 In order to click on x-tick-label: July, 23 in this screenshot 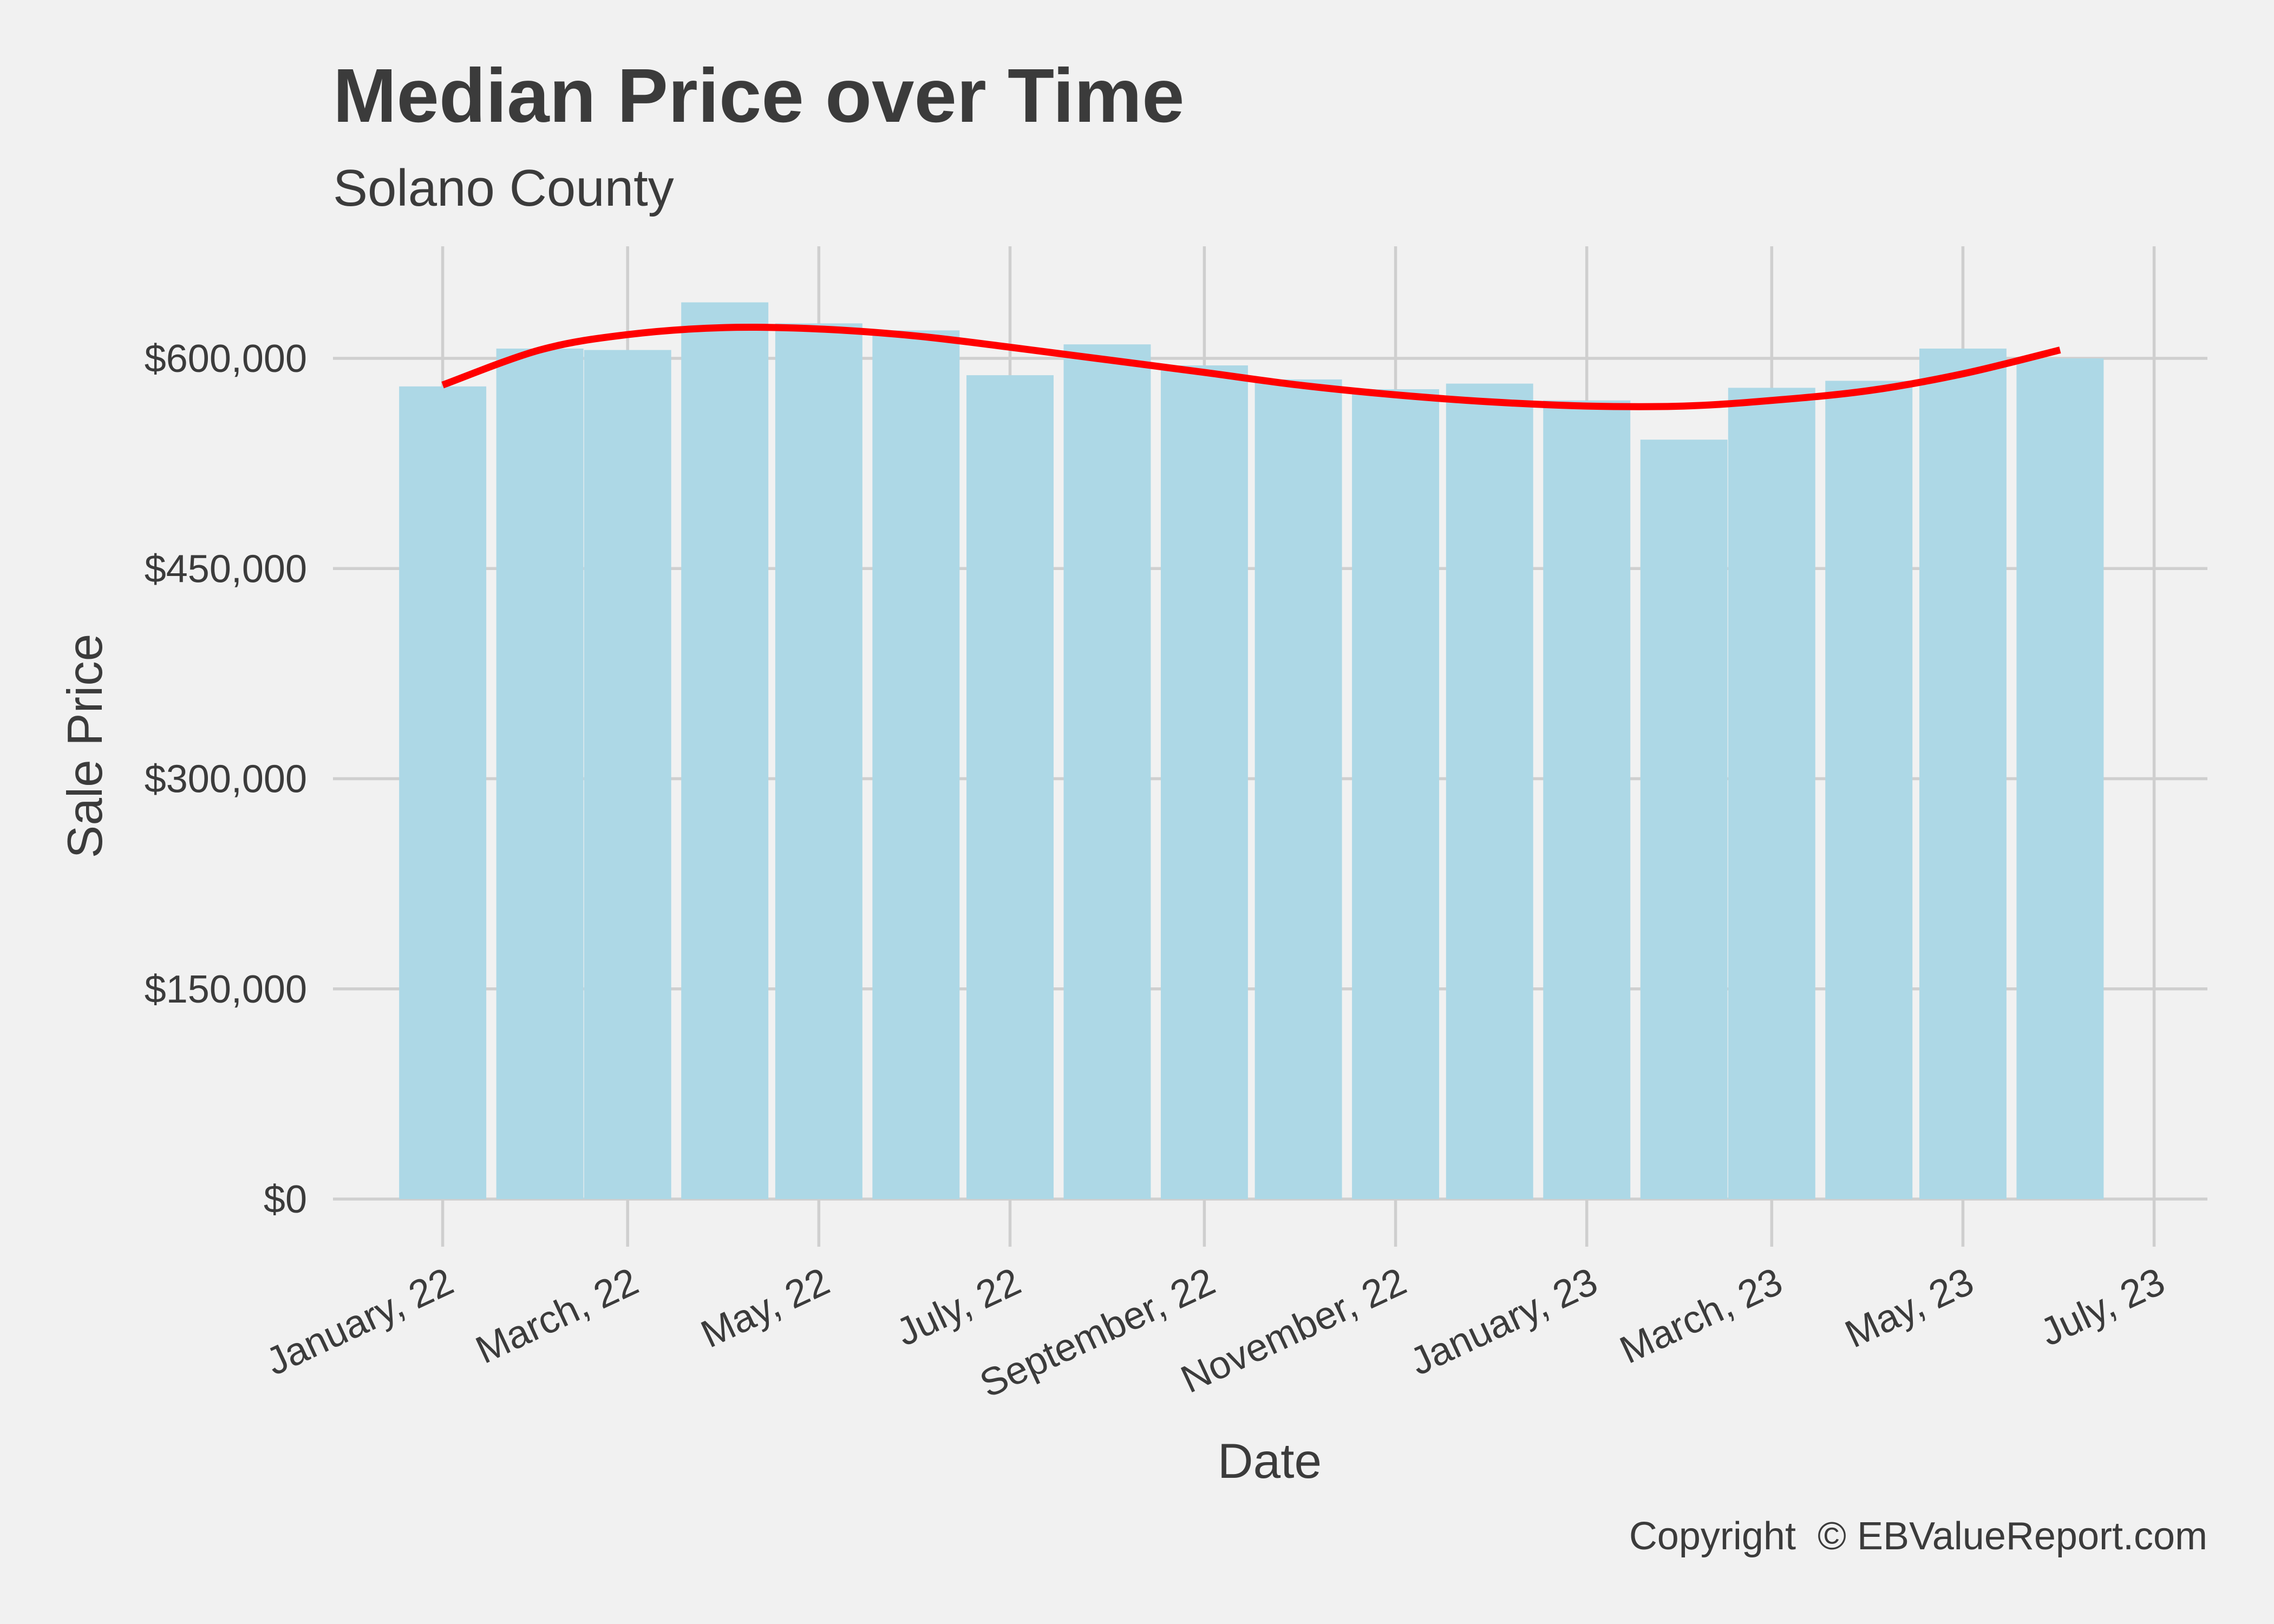, I will do `click(2103, 1307)`.